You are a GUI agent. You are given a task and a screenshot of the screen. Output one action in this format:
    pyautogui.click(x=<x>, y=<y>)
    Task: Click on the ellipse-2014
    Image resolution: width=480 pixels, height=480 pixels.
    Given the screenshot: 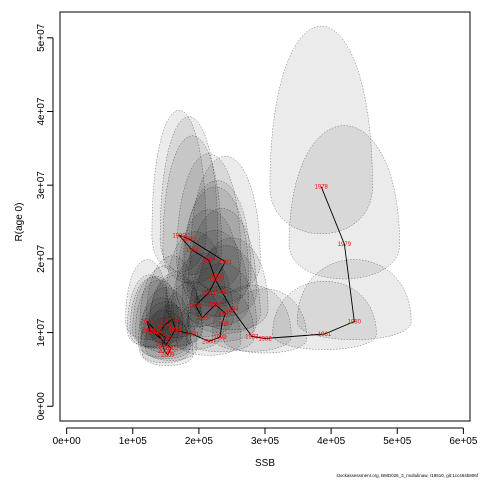 What is the action you would take?
    pyautogui.click(x=156, y=311)
    